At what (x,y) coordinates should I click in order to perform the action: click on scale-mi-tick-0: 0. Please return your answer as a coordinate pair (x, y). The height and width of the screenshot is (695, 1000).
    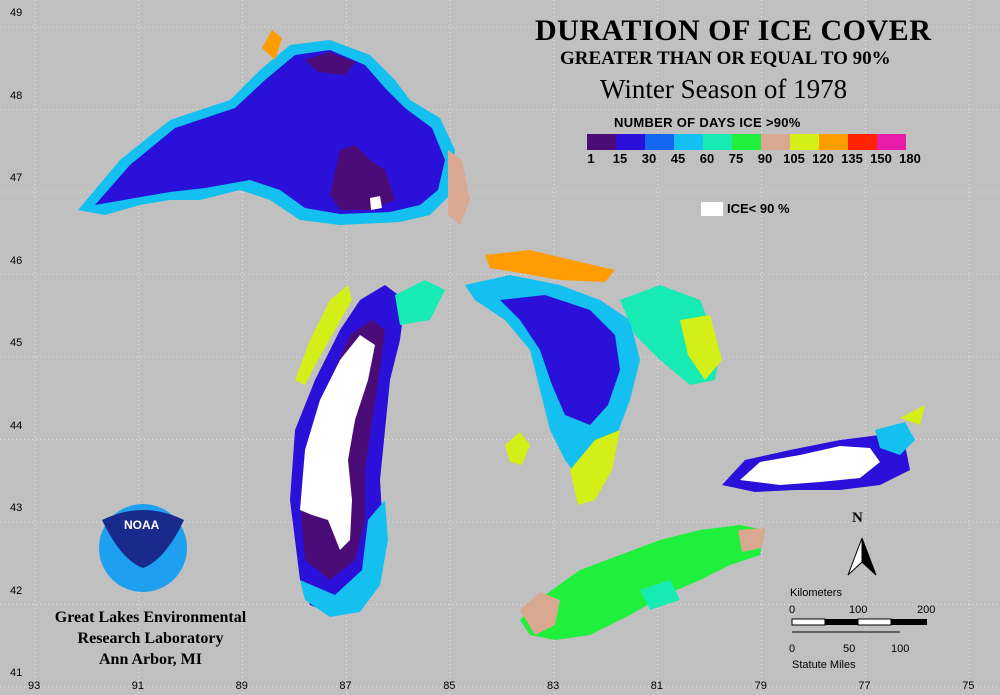
    Looking at the image, I should click on (792, 649).